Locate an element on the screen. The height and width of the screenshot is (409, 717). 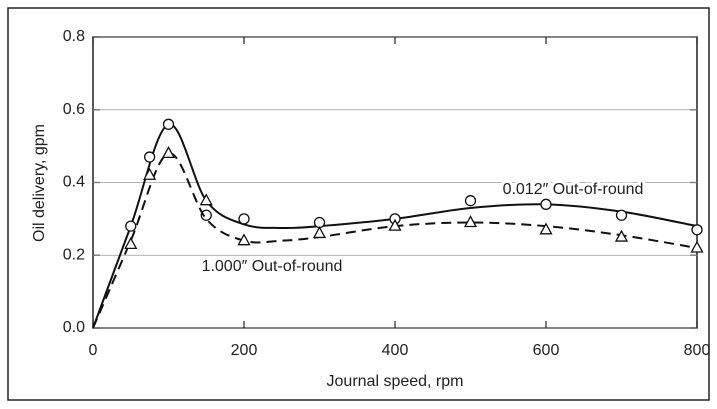
y-tick-label: 0.4 is located at coordinates (74, 182).